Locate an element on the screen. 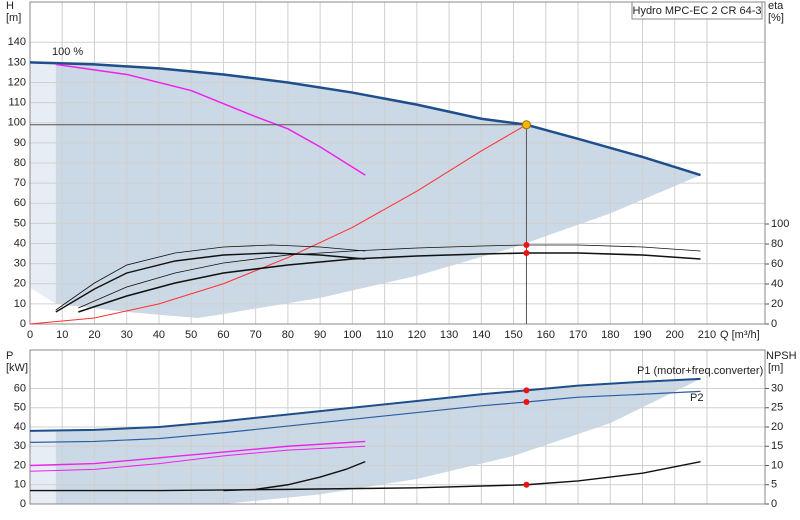  x-tick-label: 170 is located at coordinates (578, 335).